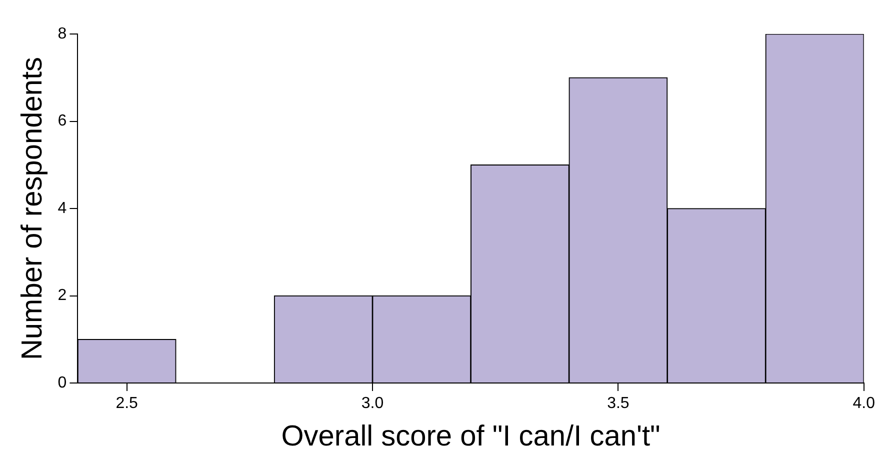 Image resolution: width=889 pixels, height=475 pixels. What do you see at coordinates (62, 33) in the screenshot?
I see `y-tick-label: 8` at bounding box center [62, 33].